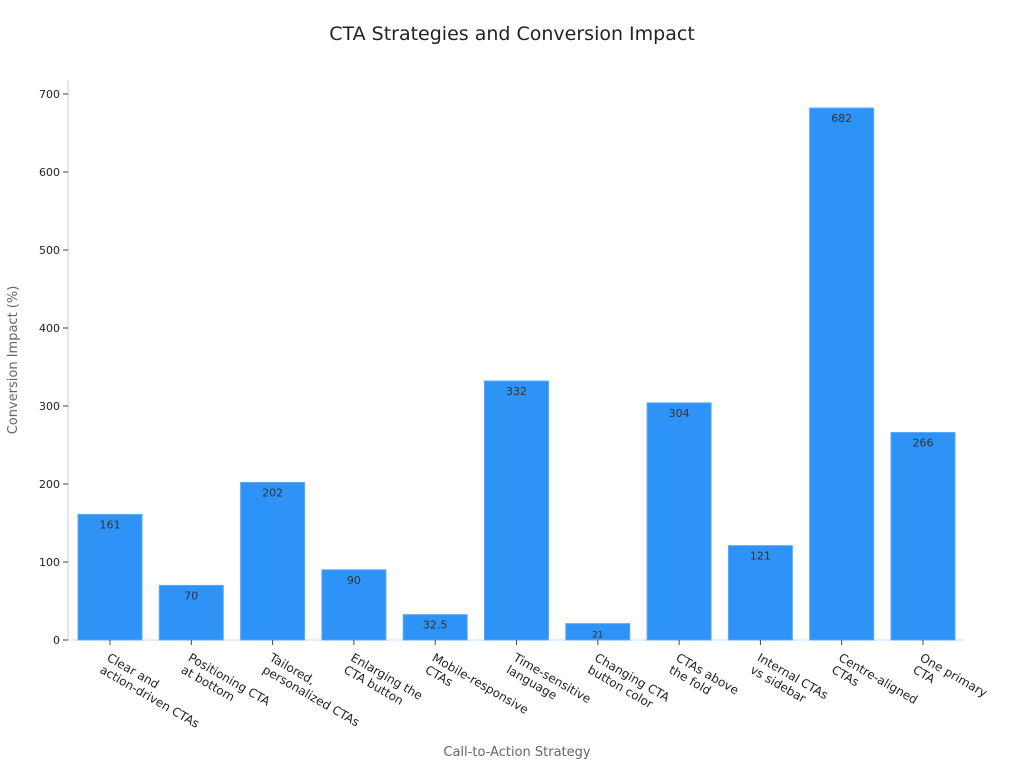 The width and height of the screenshot is (1024, 772). Describe the element at coordinates (49, 172) in the screenshot. I see `y-tick-label: 600` at that location.